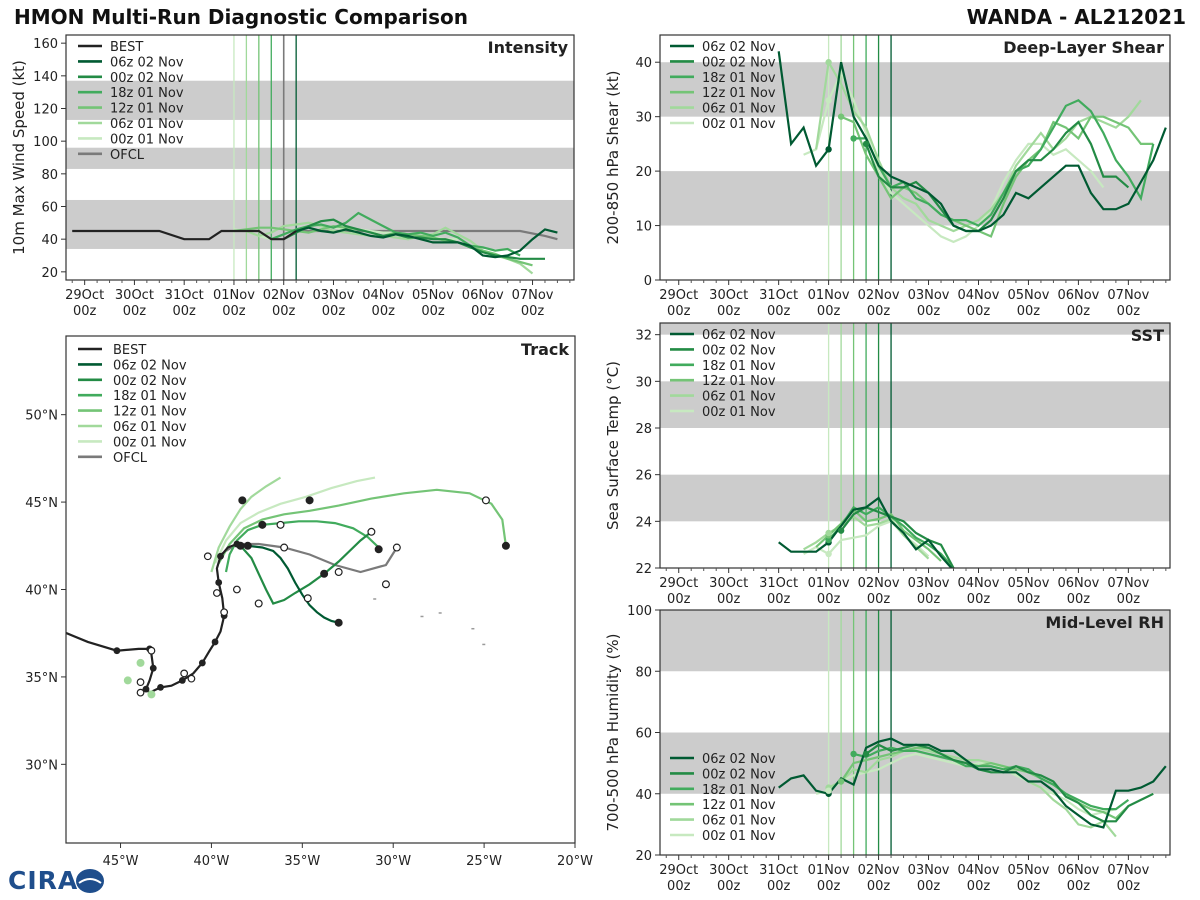 This screenshot has height=900, width=1200. What do you see at coordinates (643, 63) in the screenshot?
I see `y-tick-label: 40` at bounding box center [643, 63].